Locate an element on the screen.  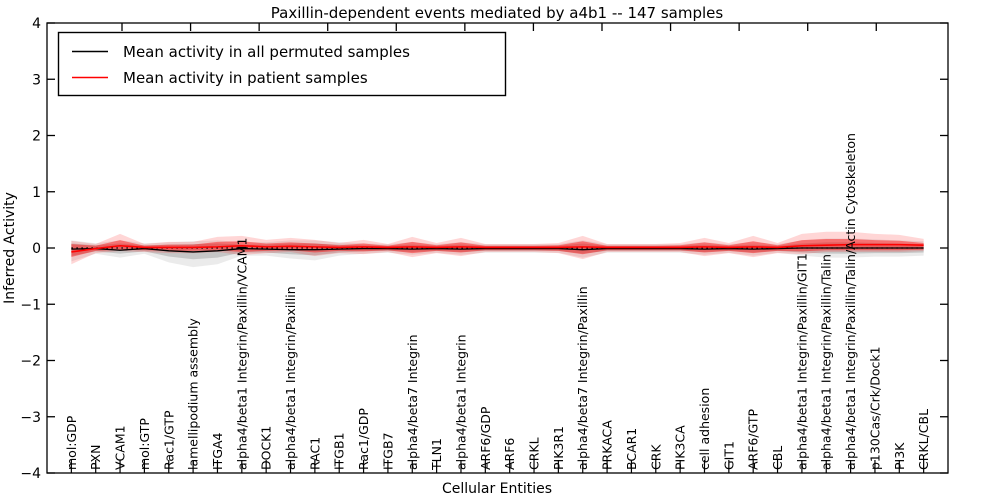
x-tick-label: PI3K is located at coordinates (899, 456).